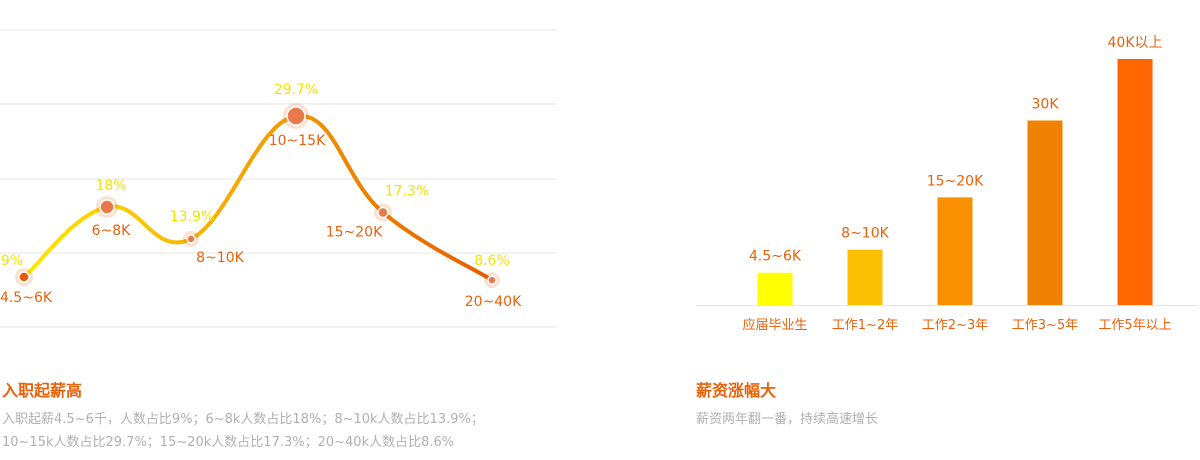 Image resolution: width=1200 pixels, height=460 pixels. Describe the element at coordinates (865, 234) in the screenshot. I see `bar-value-label: 8~10K` at that location.